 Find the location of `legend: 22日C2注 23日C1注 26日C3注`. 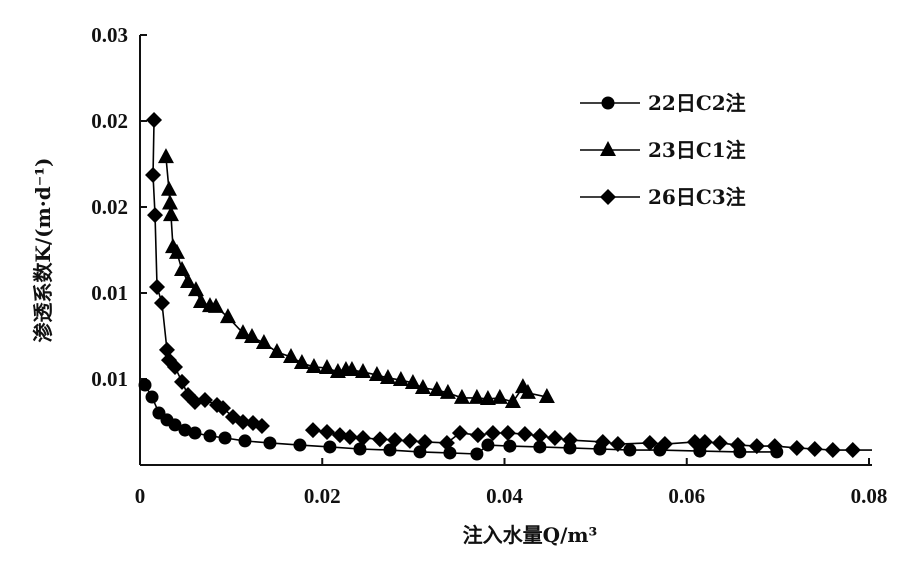

legend: 22日C2注 23日C1注 26日C3注 is located at coordinates (663, 150).